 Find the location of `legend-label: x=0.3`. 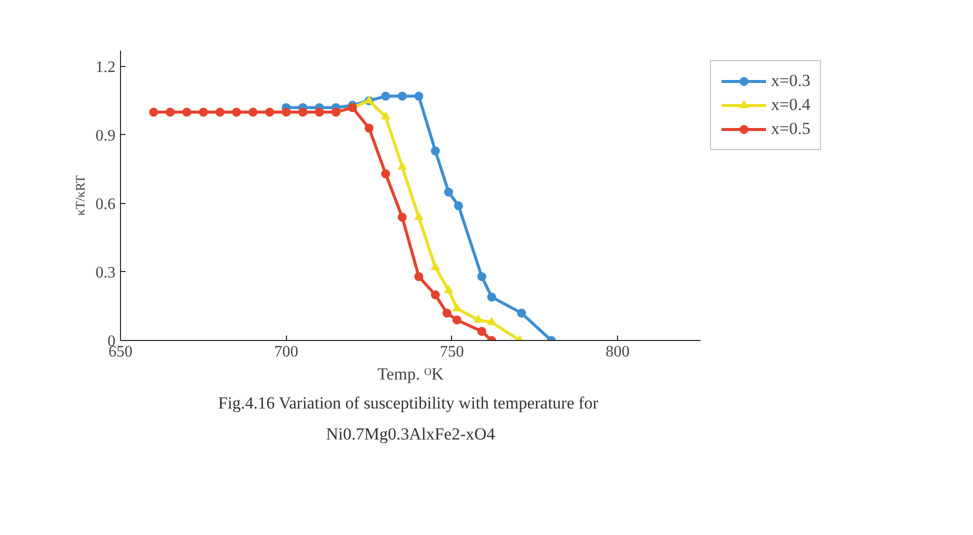

legend-label: x=0.3 is located at coordinates (790, 81).